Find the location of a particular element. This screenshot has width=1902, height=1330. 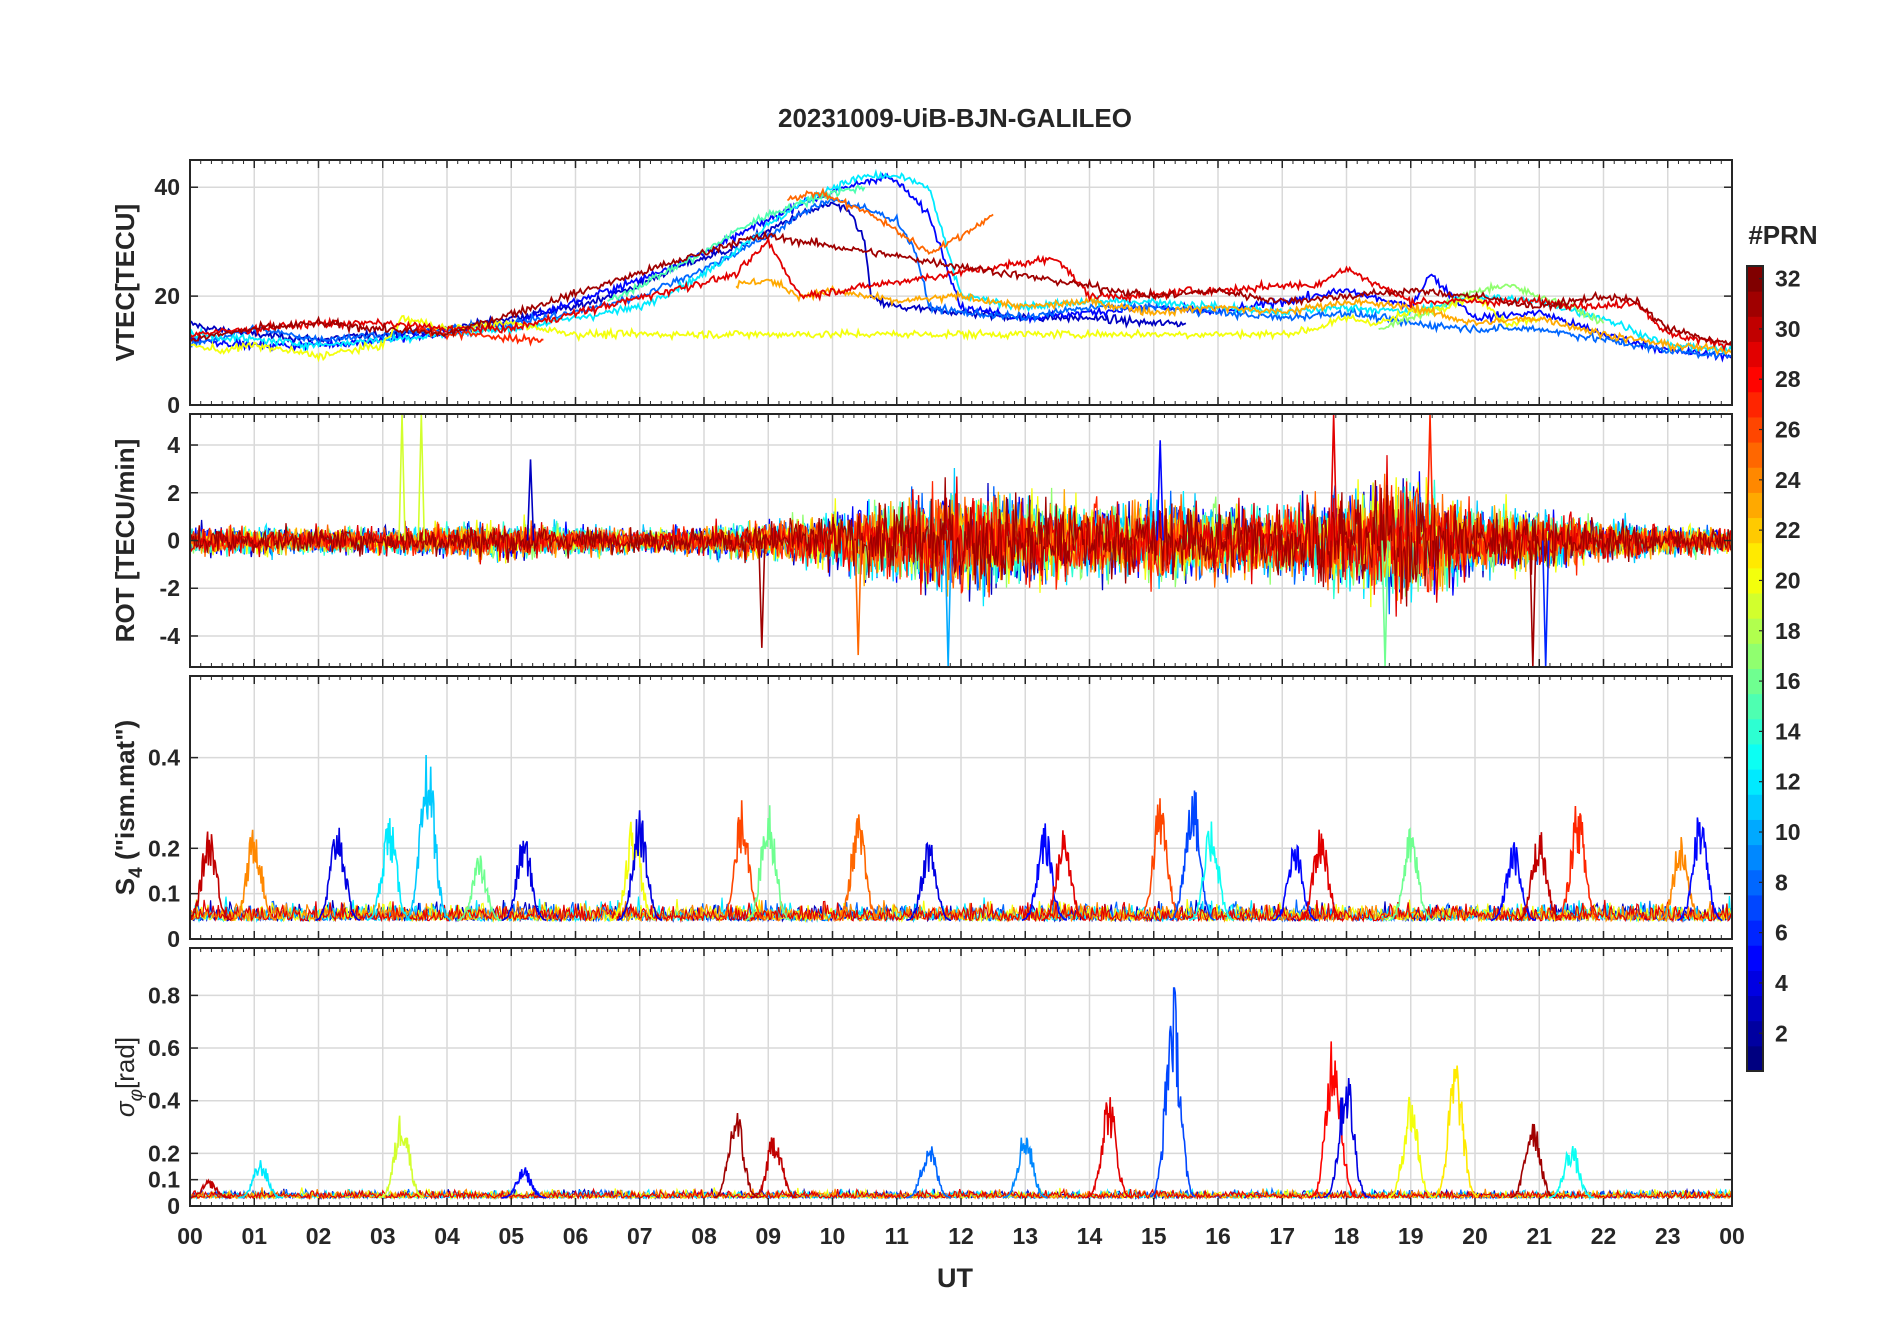

y-tick-label: 4 is located at coordinates (173, 445).